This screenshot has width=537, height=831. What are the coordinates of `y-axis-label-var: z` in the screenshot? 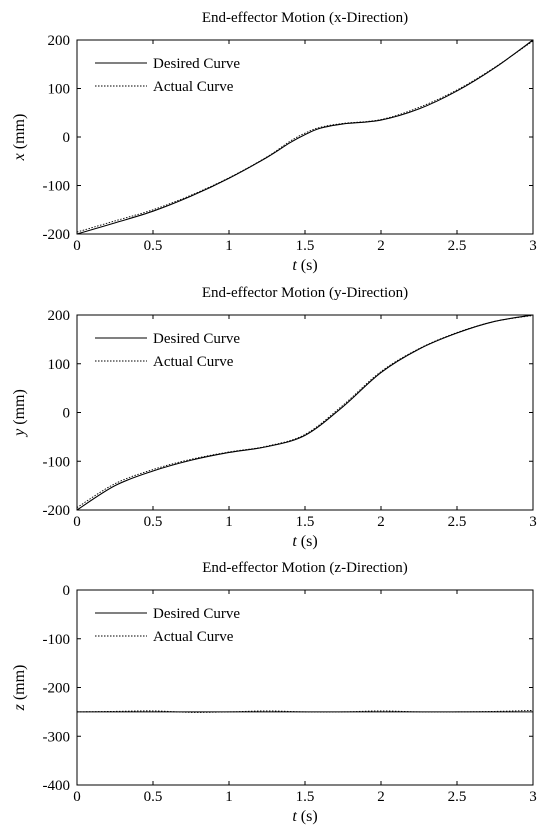 It's located at (19, 707).